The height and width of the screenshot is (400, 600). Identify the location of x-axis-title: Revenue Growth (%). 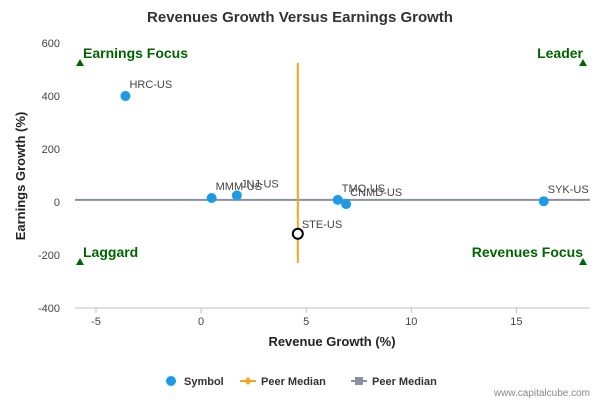
(331, 341).